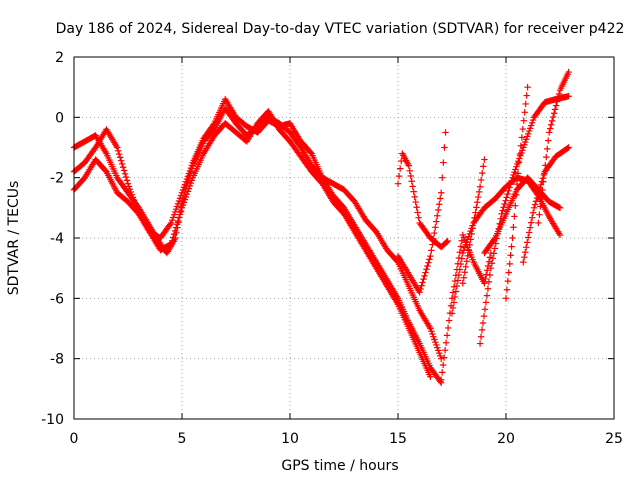 The image size is (640, 480). I want to click on x-tick-label: 20, so click(506, 439).